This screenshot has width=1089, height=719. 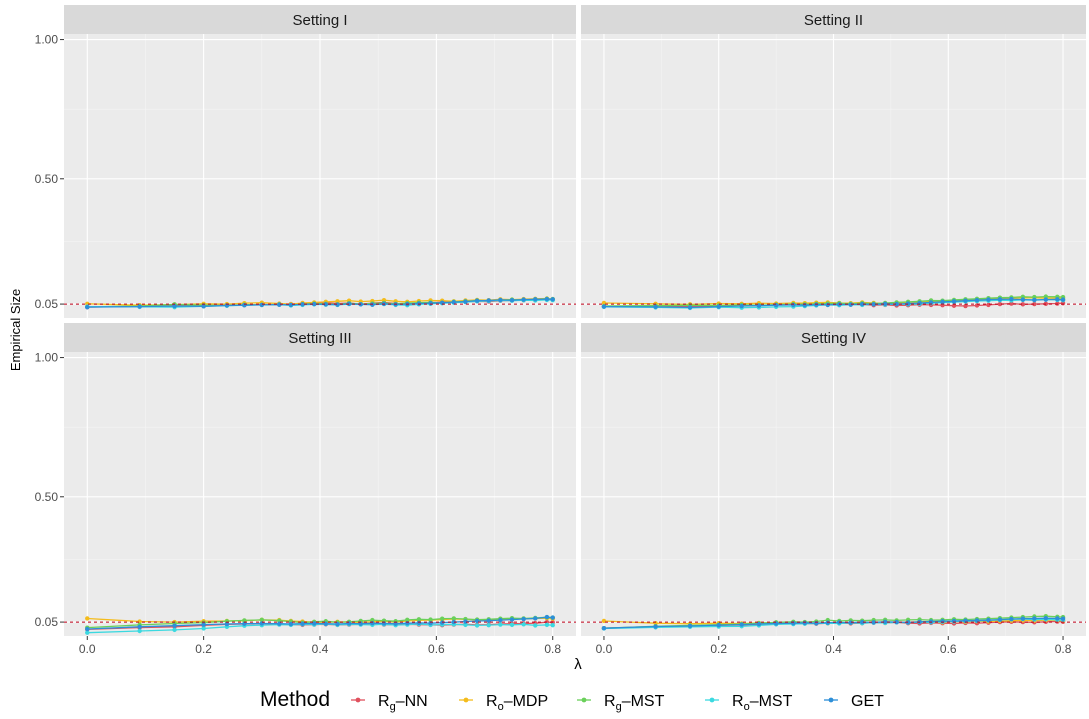 What do you see at coordinates (572, 700) in the screenshot?
I see `legend: Method Rg–NN Ro–MDP Rg–MST Ro–MST GET` at bounding box center [572, 700].